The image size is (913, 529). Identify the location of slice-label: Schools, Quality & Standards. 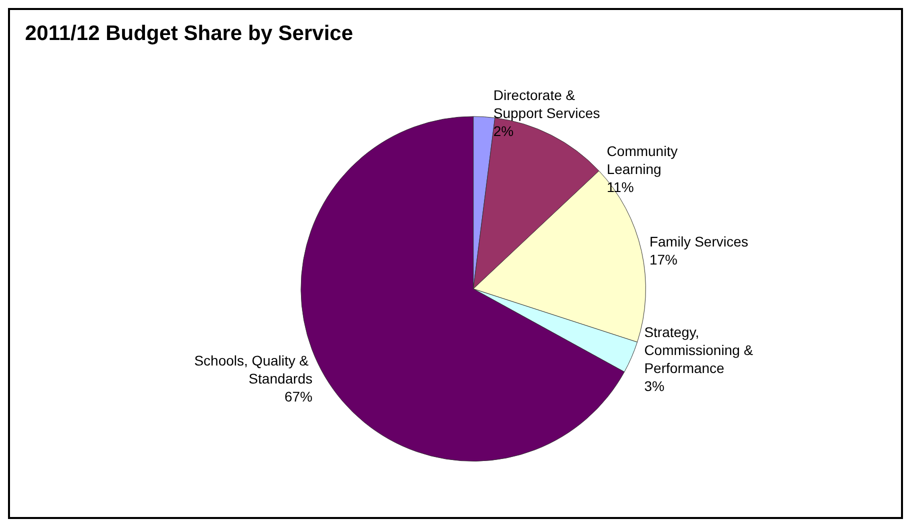
(253, 369).